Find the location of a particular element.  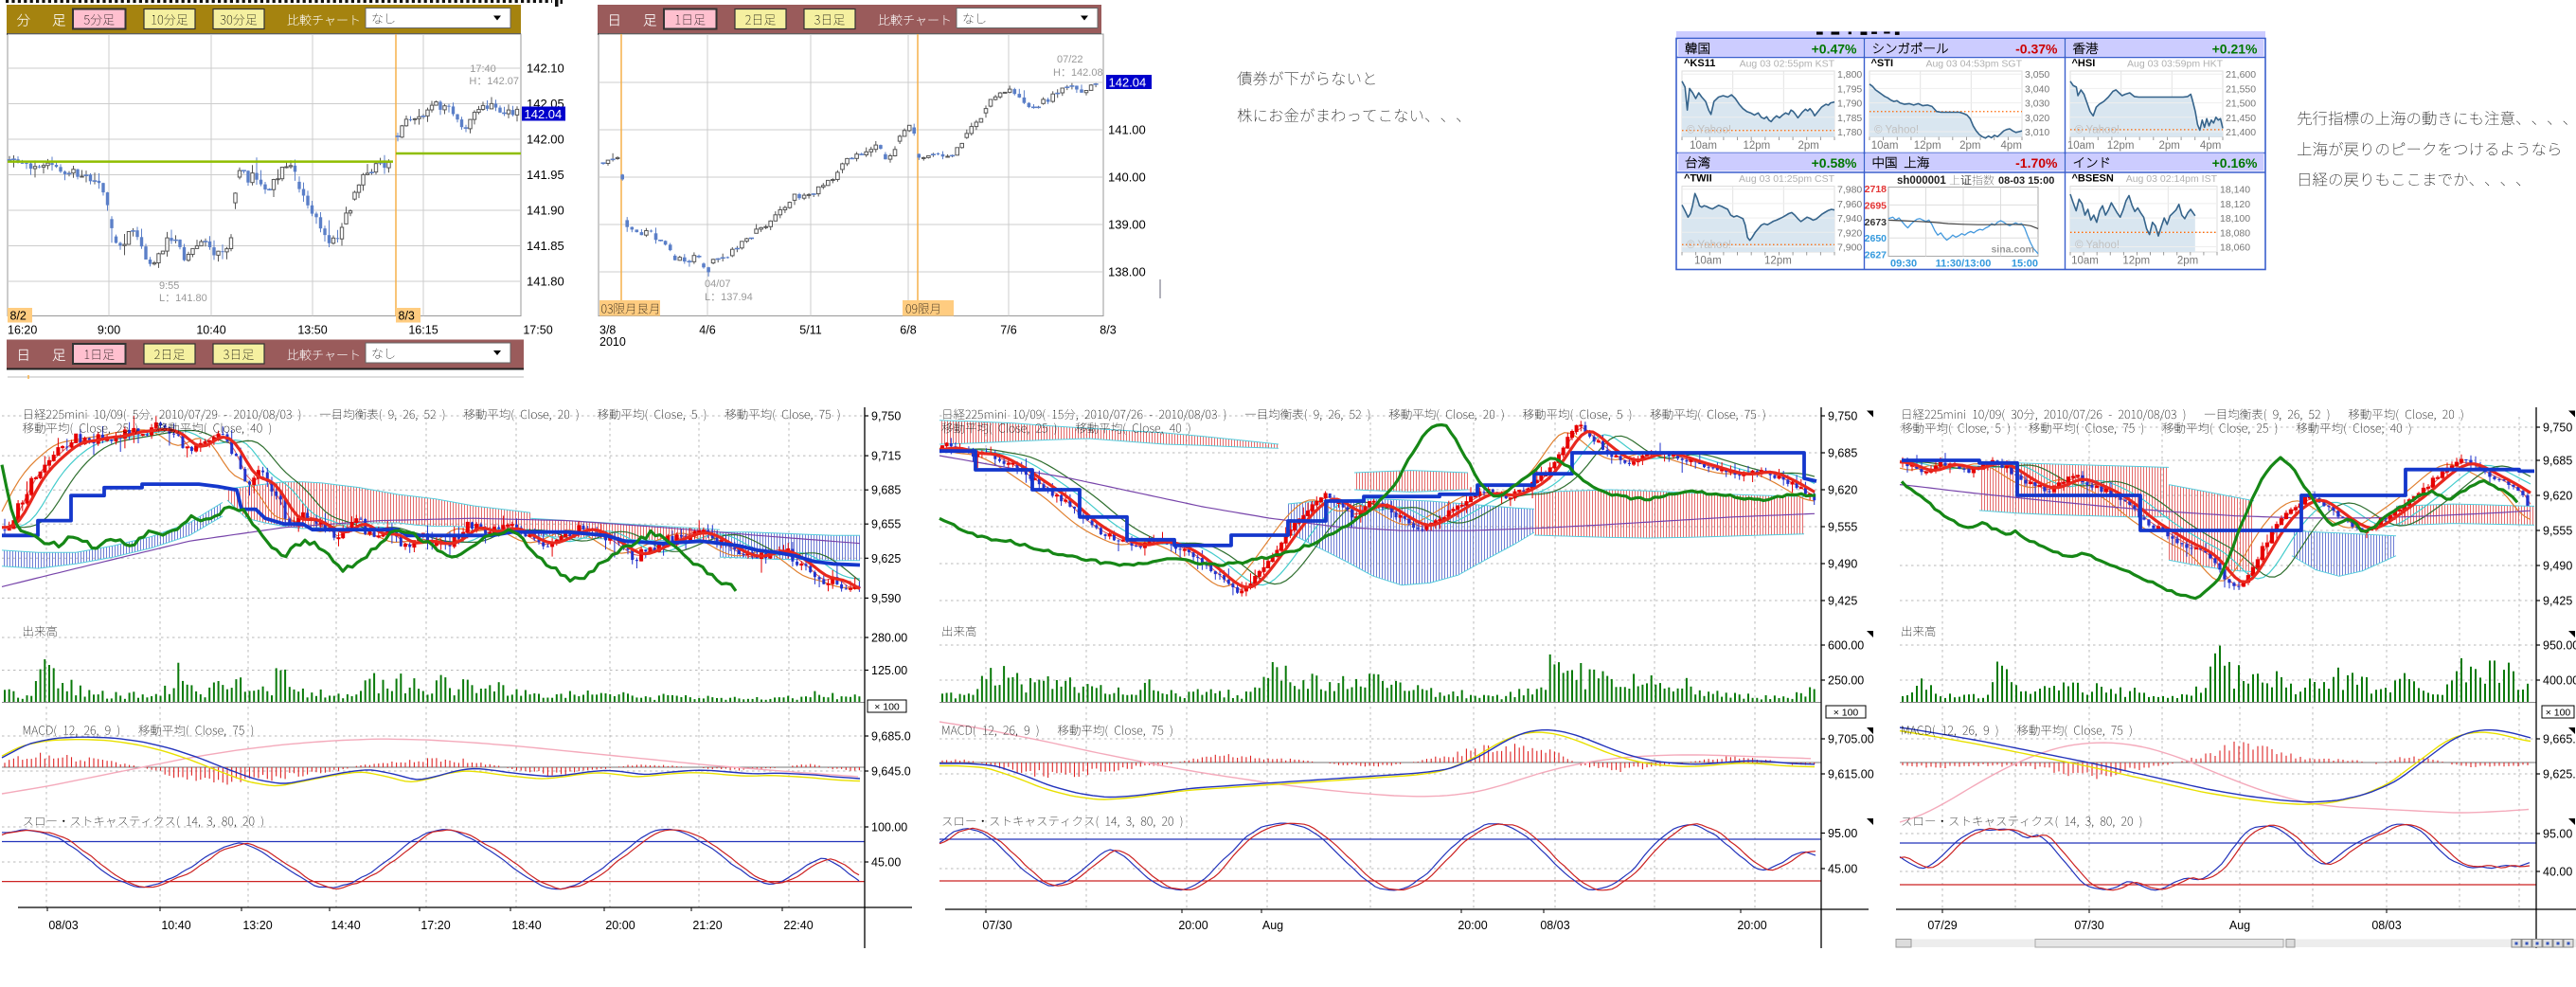

svg-text: L：141.80 is located at coordinates (183, 298).